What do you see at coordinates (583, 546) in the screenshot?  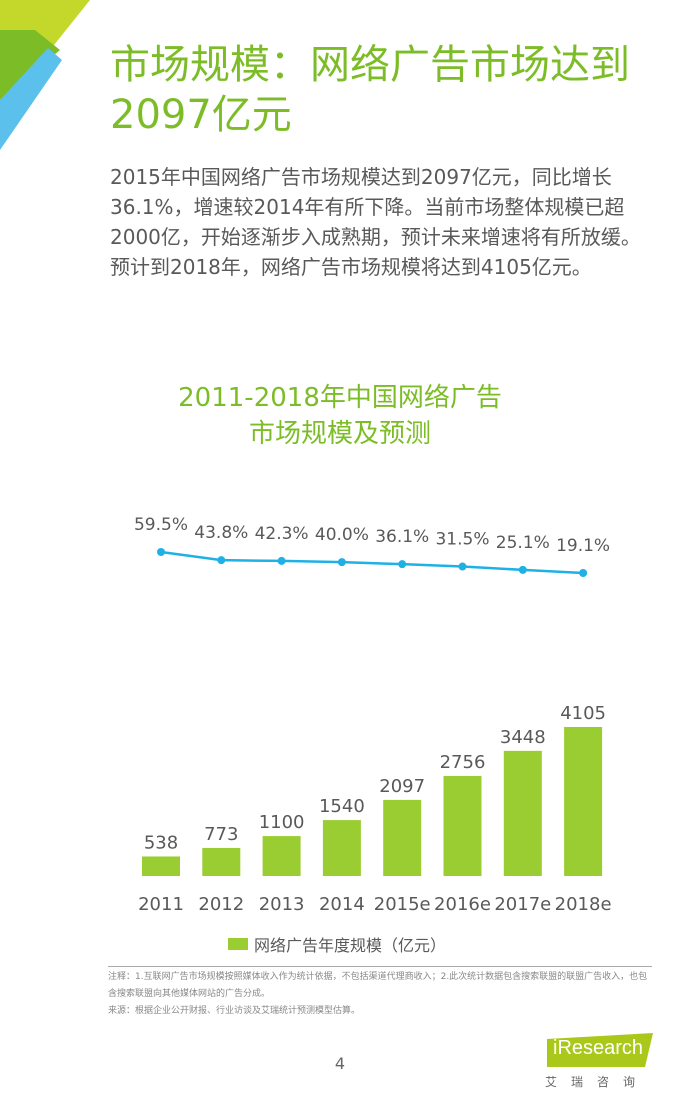 I see `growth-label: 19.1%` at bounding box center [583, 546].